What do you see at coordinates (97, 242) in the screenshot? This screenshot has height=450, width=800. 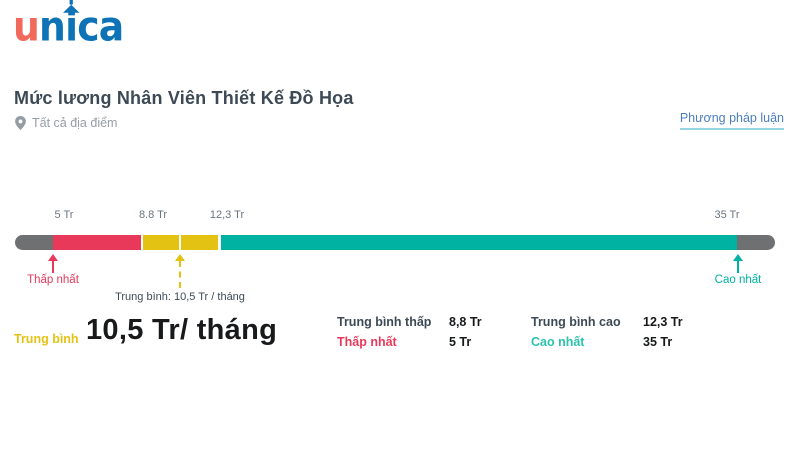 I see `segment-low` at bounding box center [97, 242].